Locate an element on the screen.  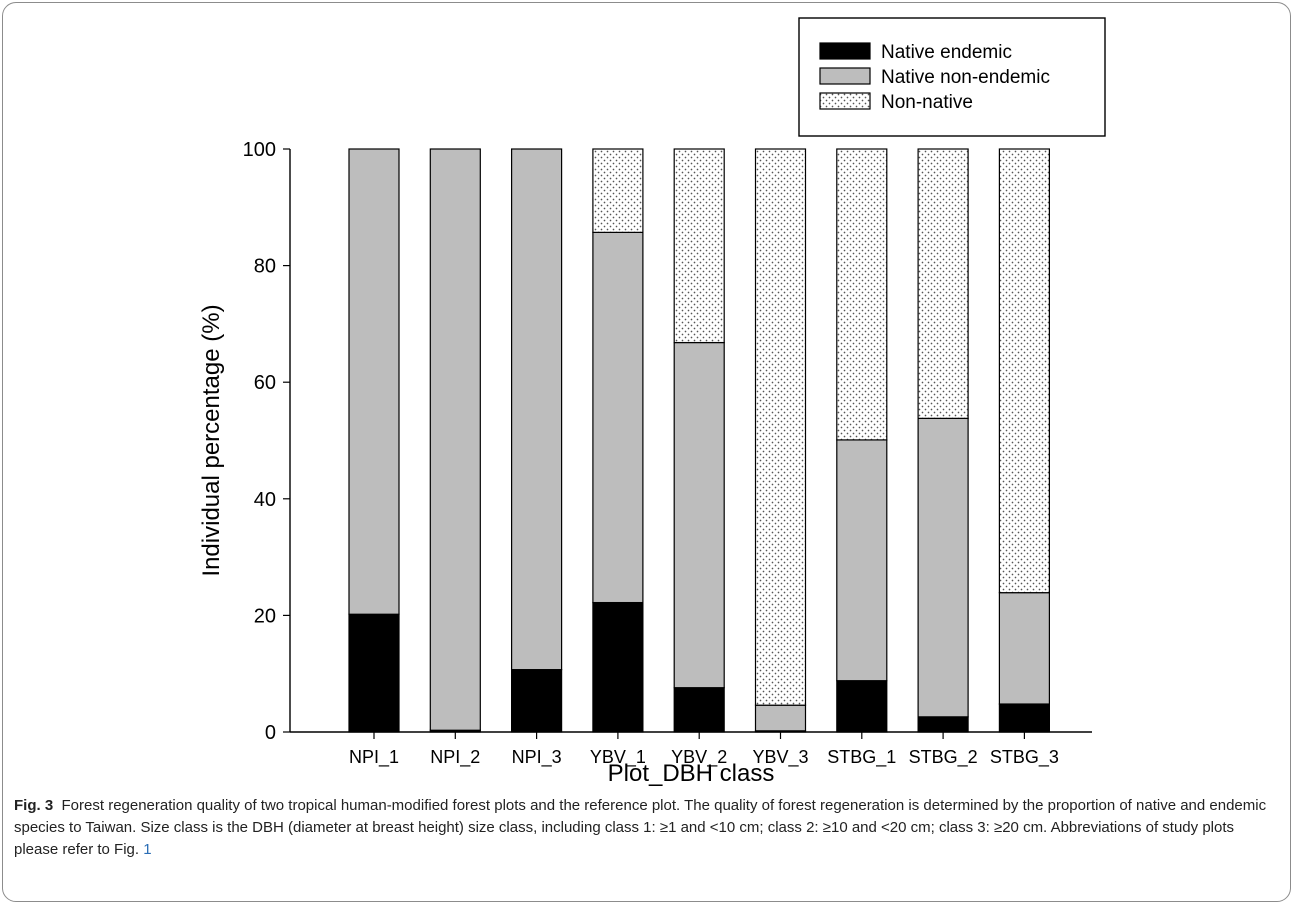
bar-segment-stbg-3-s1 is located at coordinates (1024, 648).